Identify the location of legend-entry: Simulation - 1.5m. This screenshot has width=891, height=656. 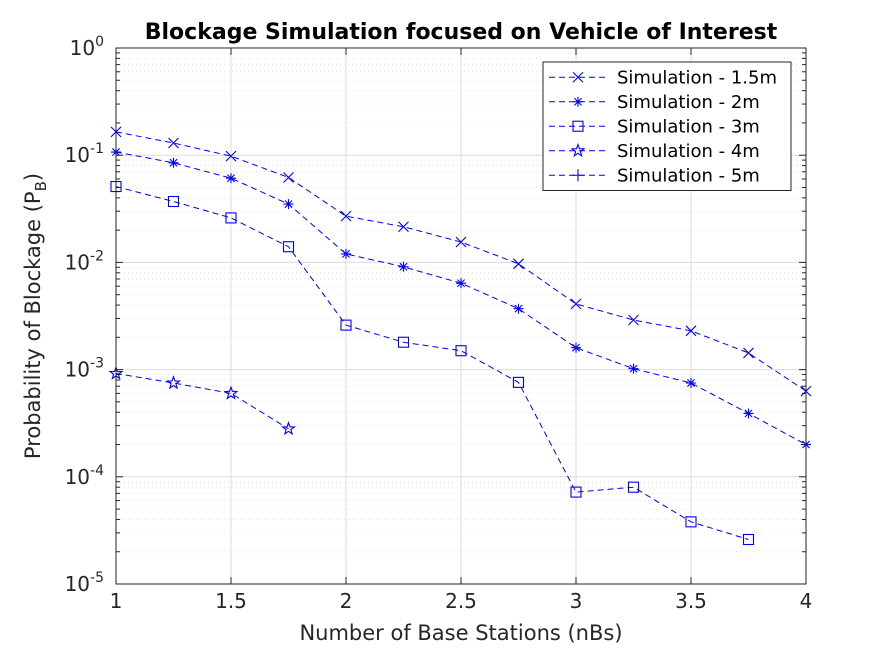
(663, 77).